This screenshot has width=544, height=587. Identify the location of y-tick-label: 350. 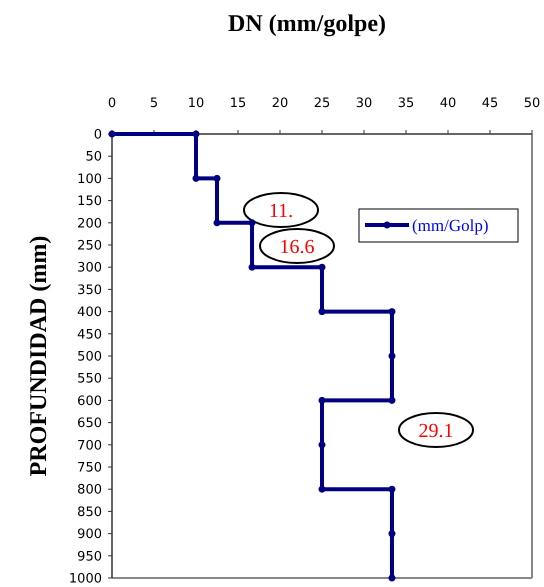
(89, 290).